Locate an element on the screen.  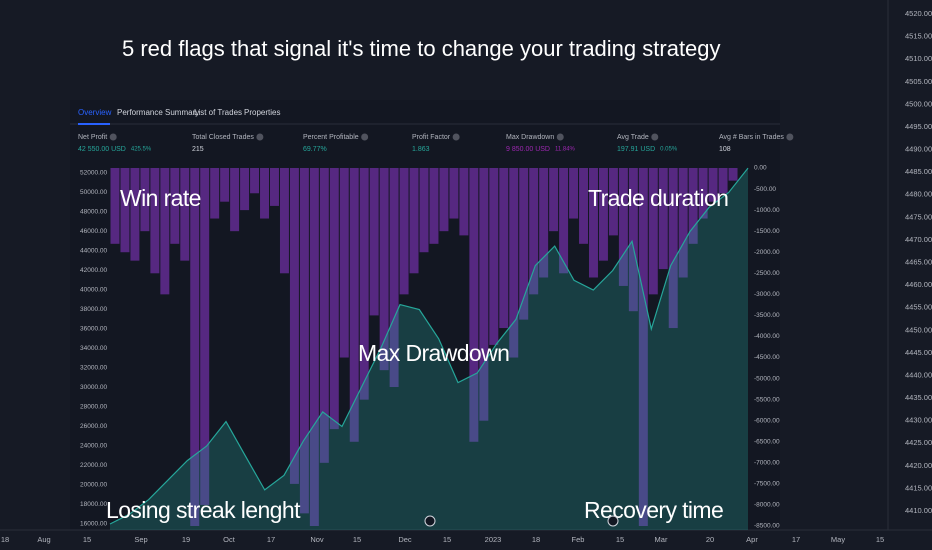
price-label: 4515.00 is located at coordinates (918, 36).